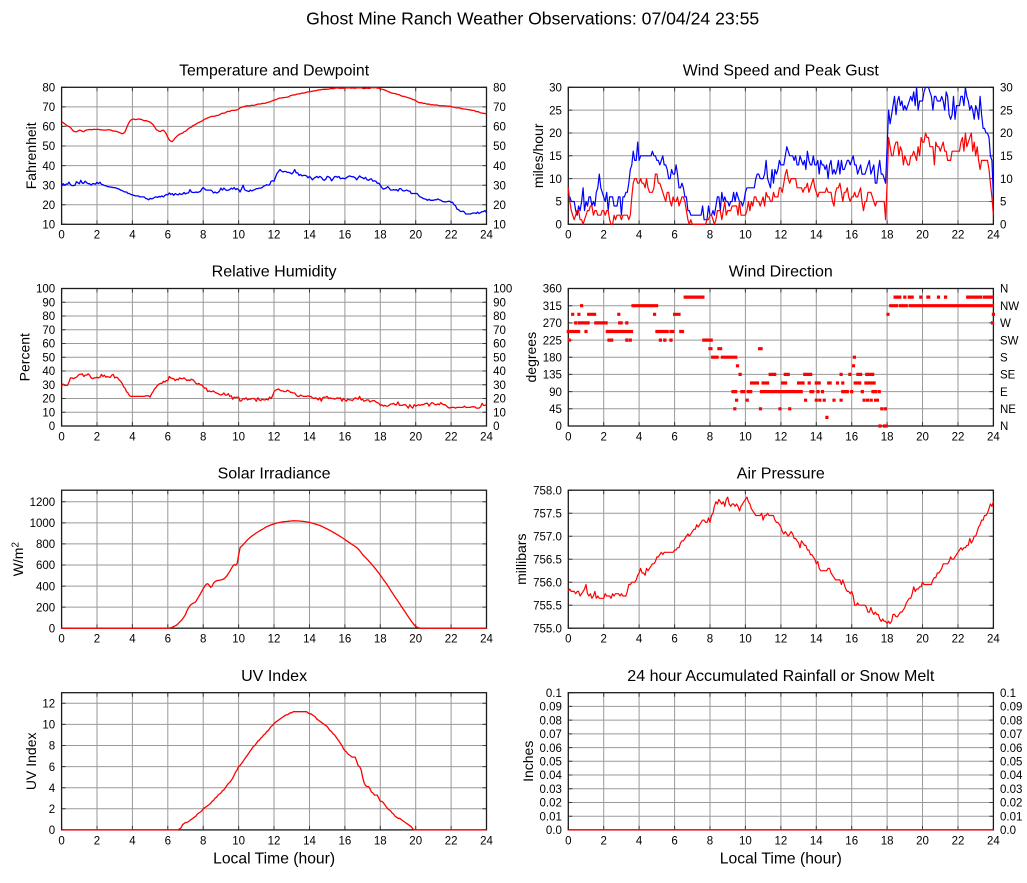 This screenshot has width=1027, height=883. Describe the element at coordinates (552, 358) in the screenshot. I see `svg-text: 180` at that location.